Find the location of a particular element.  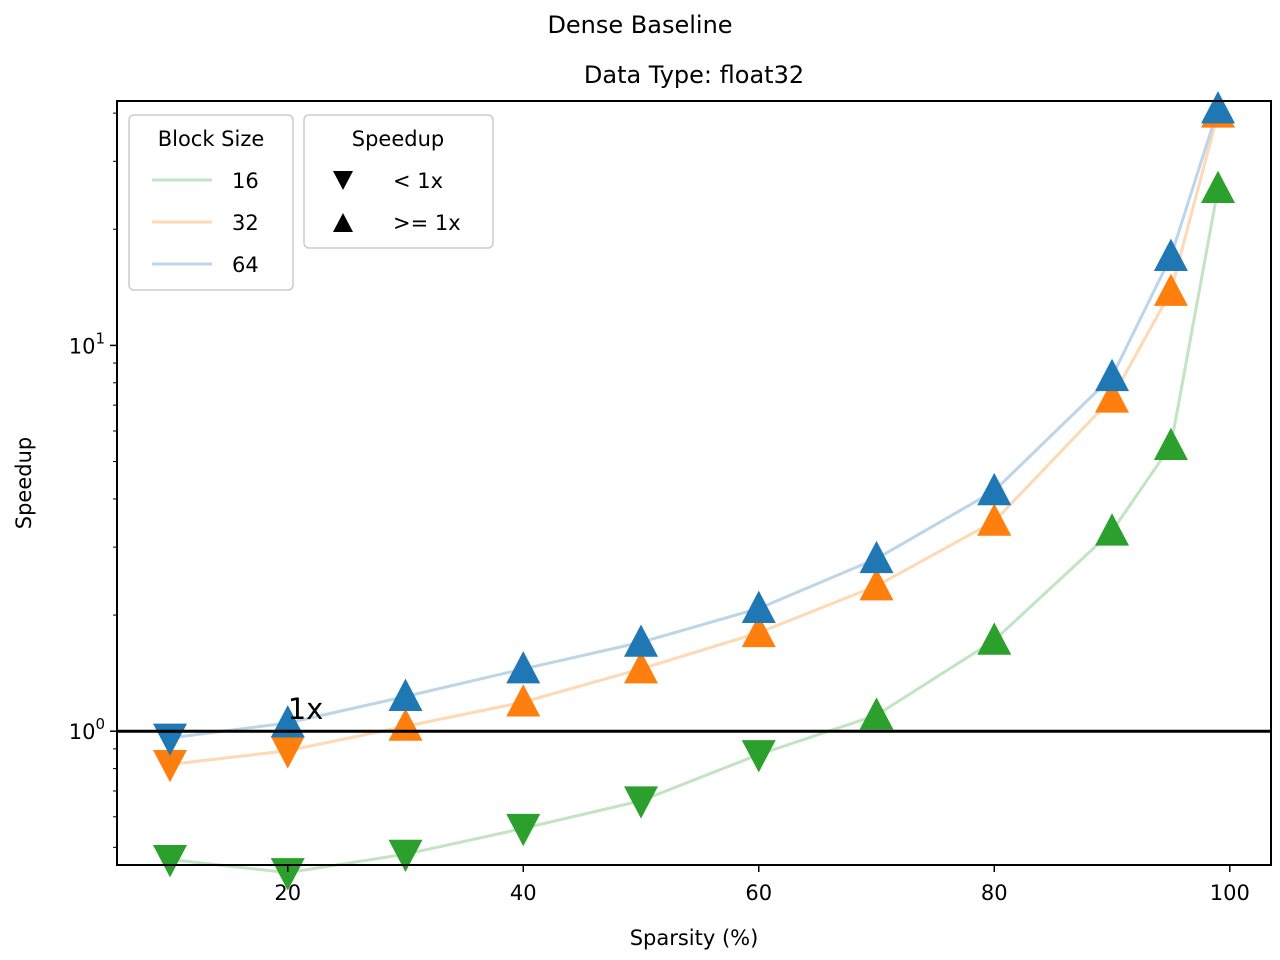

legend-speedup-frame is located at coordinates (398, 181).